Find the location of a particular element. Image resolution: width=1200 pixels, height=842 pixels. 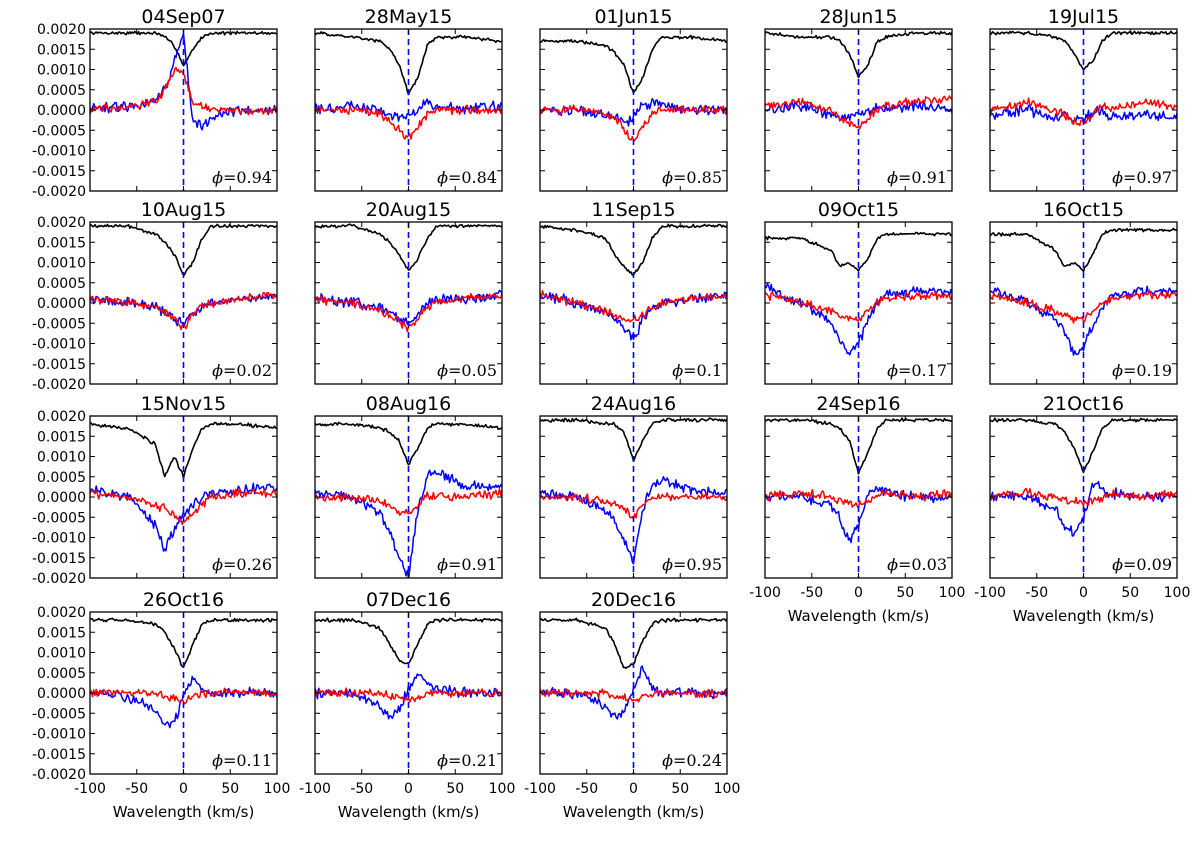

panel-title: 24Sep16 is located at coordinates (858, 404).